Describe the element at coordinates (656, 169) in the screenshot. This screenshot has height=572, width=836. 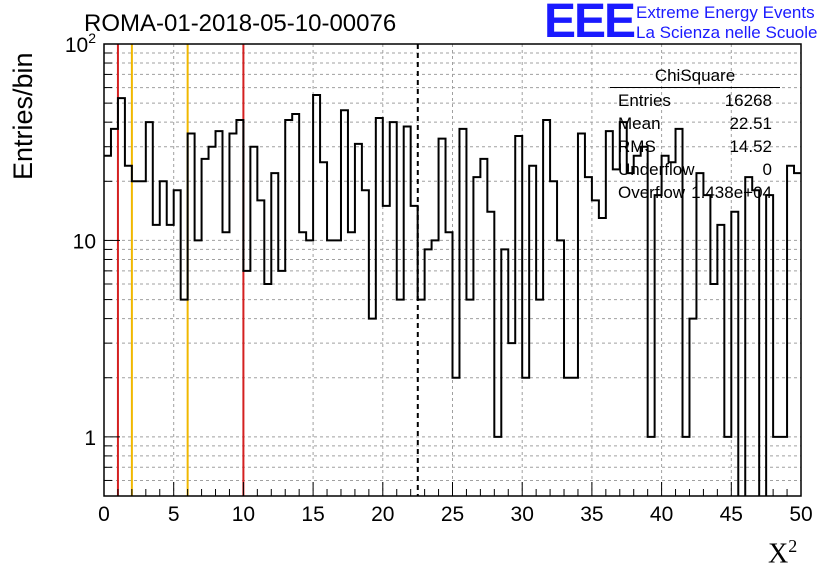
I see `stats-label: Underflow` at that location.